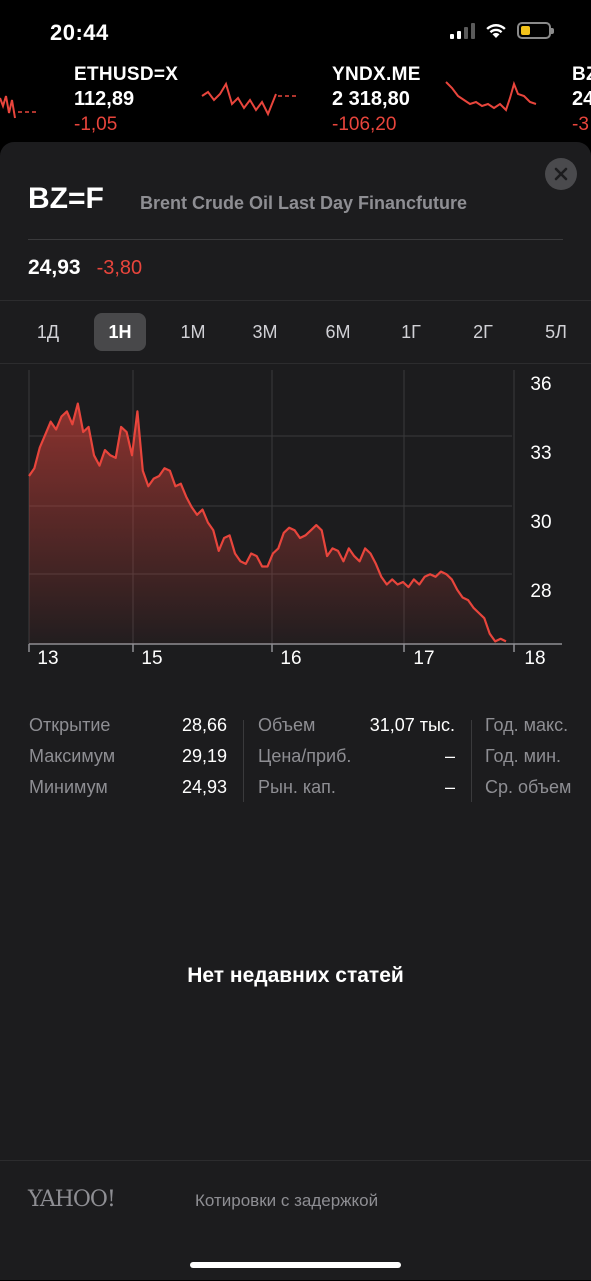  I want to click on status-icons, so click(502, 30).